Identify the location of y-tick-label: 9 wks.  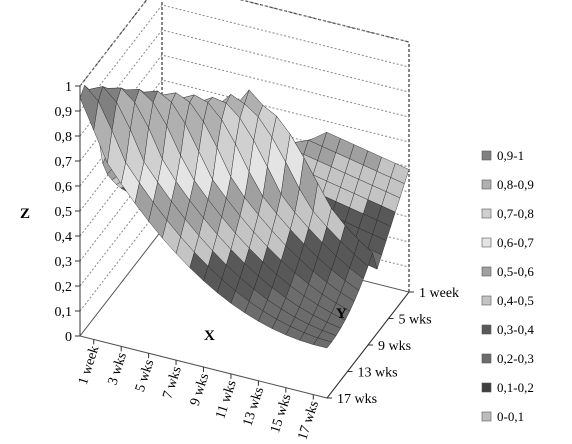
(394, 346).